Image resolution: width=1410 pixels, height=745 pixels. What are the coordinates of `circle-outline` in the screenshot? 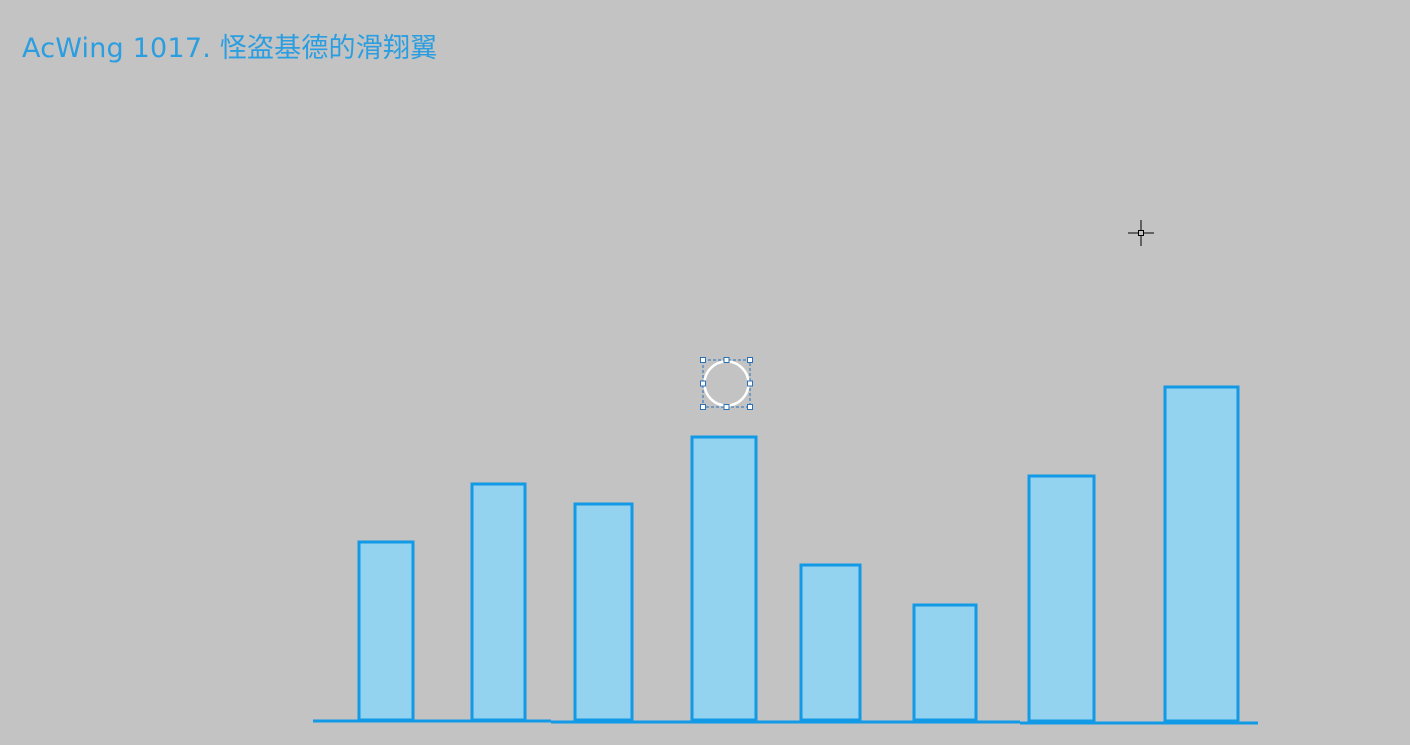 It's located at (726, 383).